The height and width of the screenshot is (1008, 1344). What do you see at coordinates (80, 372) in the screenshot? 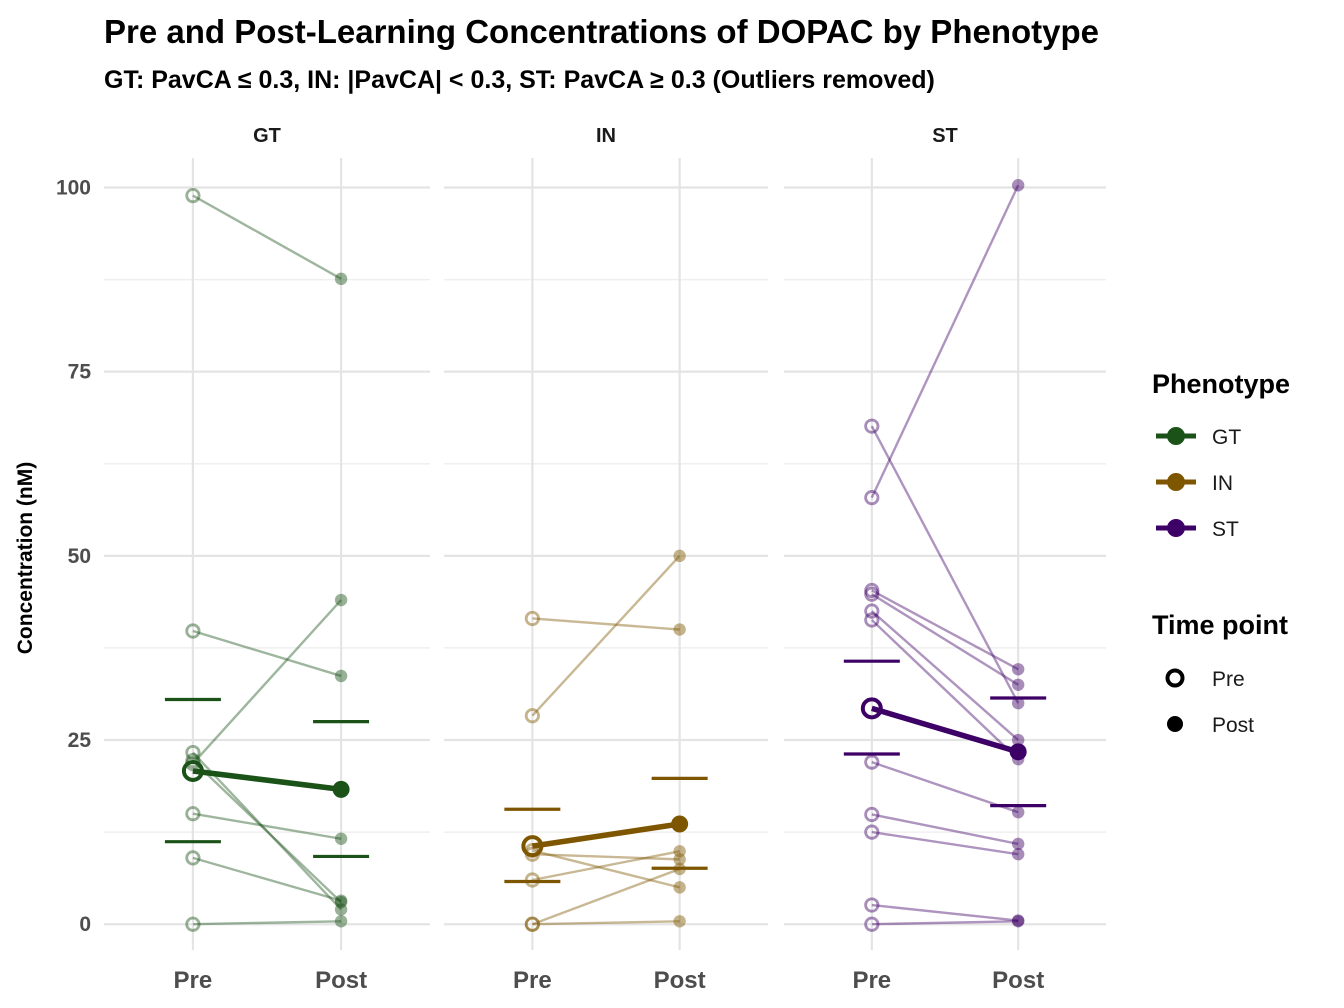
I see `y-tick-label-75: 75` at bounding box center [80, 372].